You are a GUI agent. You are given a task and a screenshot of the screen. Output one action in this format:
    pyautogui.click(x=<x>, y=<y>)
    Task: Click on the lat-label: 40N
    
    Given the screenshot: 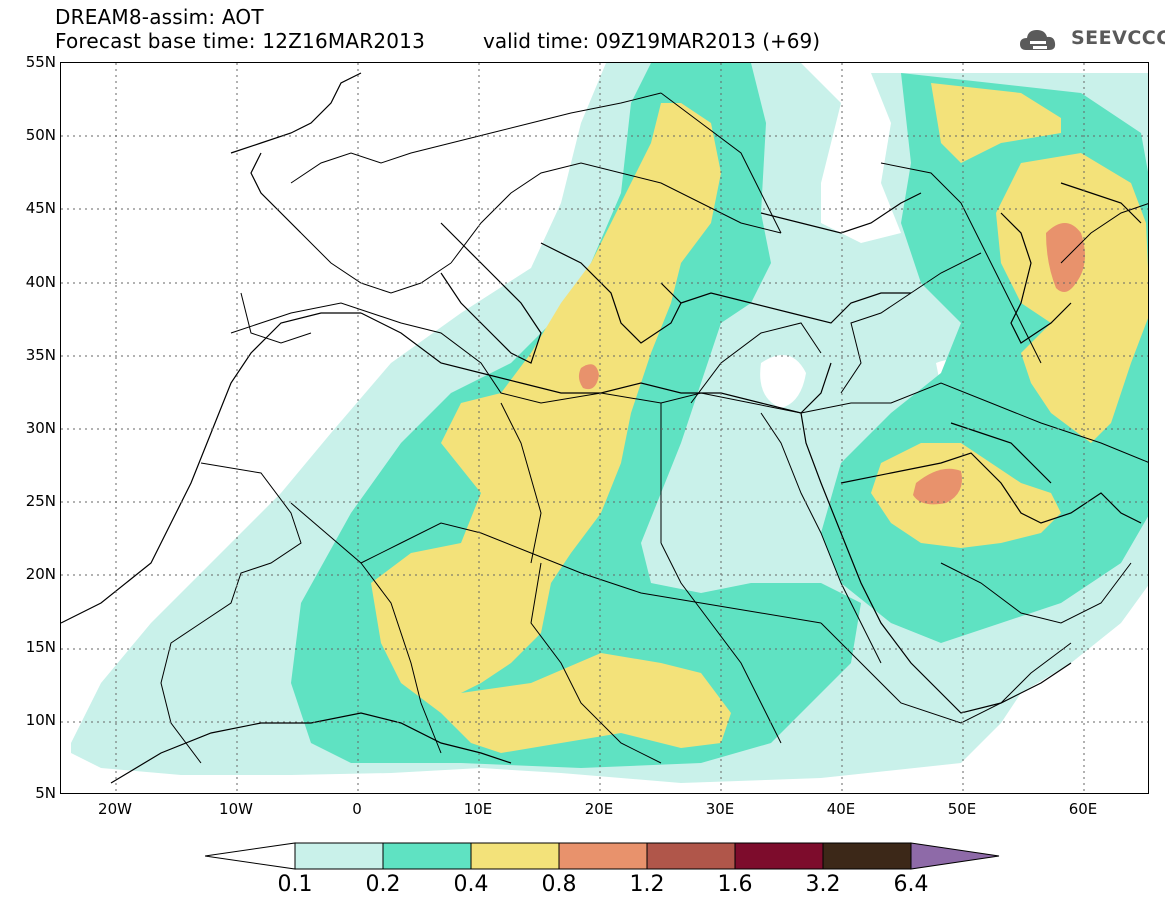 What is the action you would take?
    pyautogui.click(x=40, y=282)
    